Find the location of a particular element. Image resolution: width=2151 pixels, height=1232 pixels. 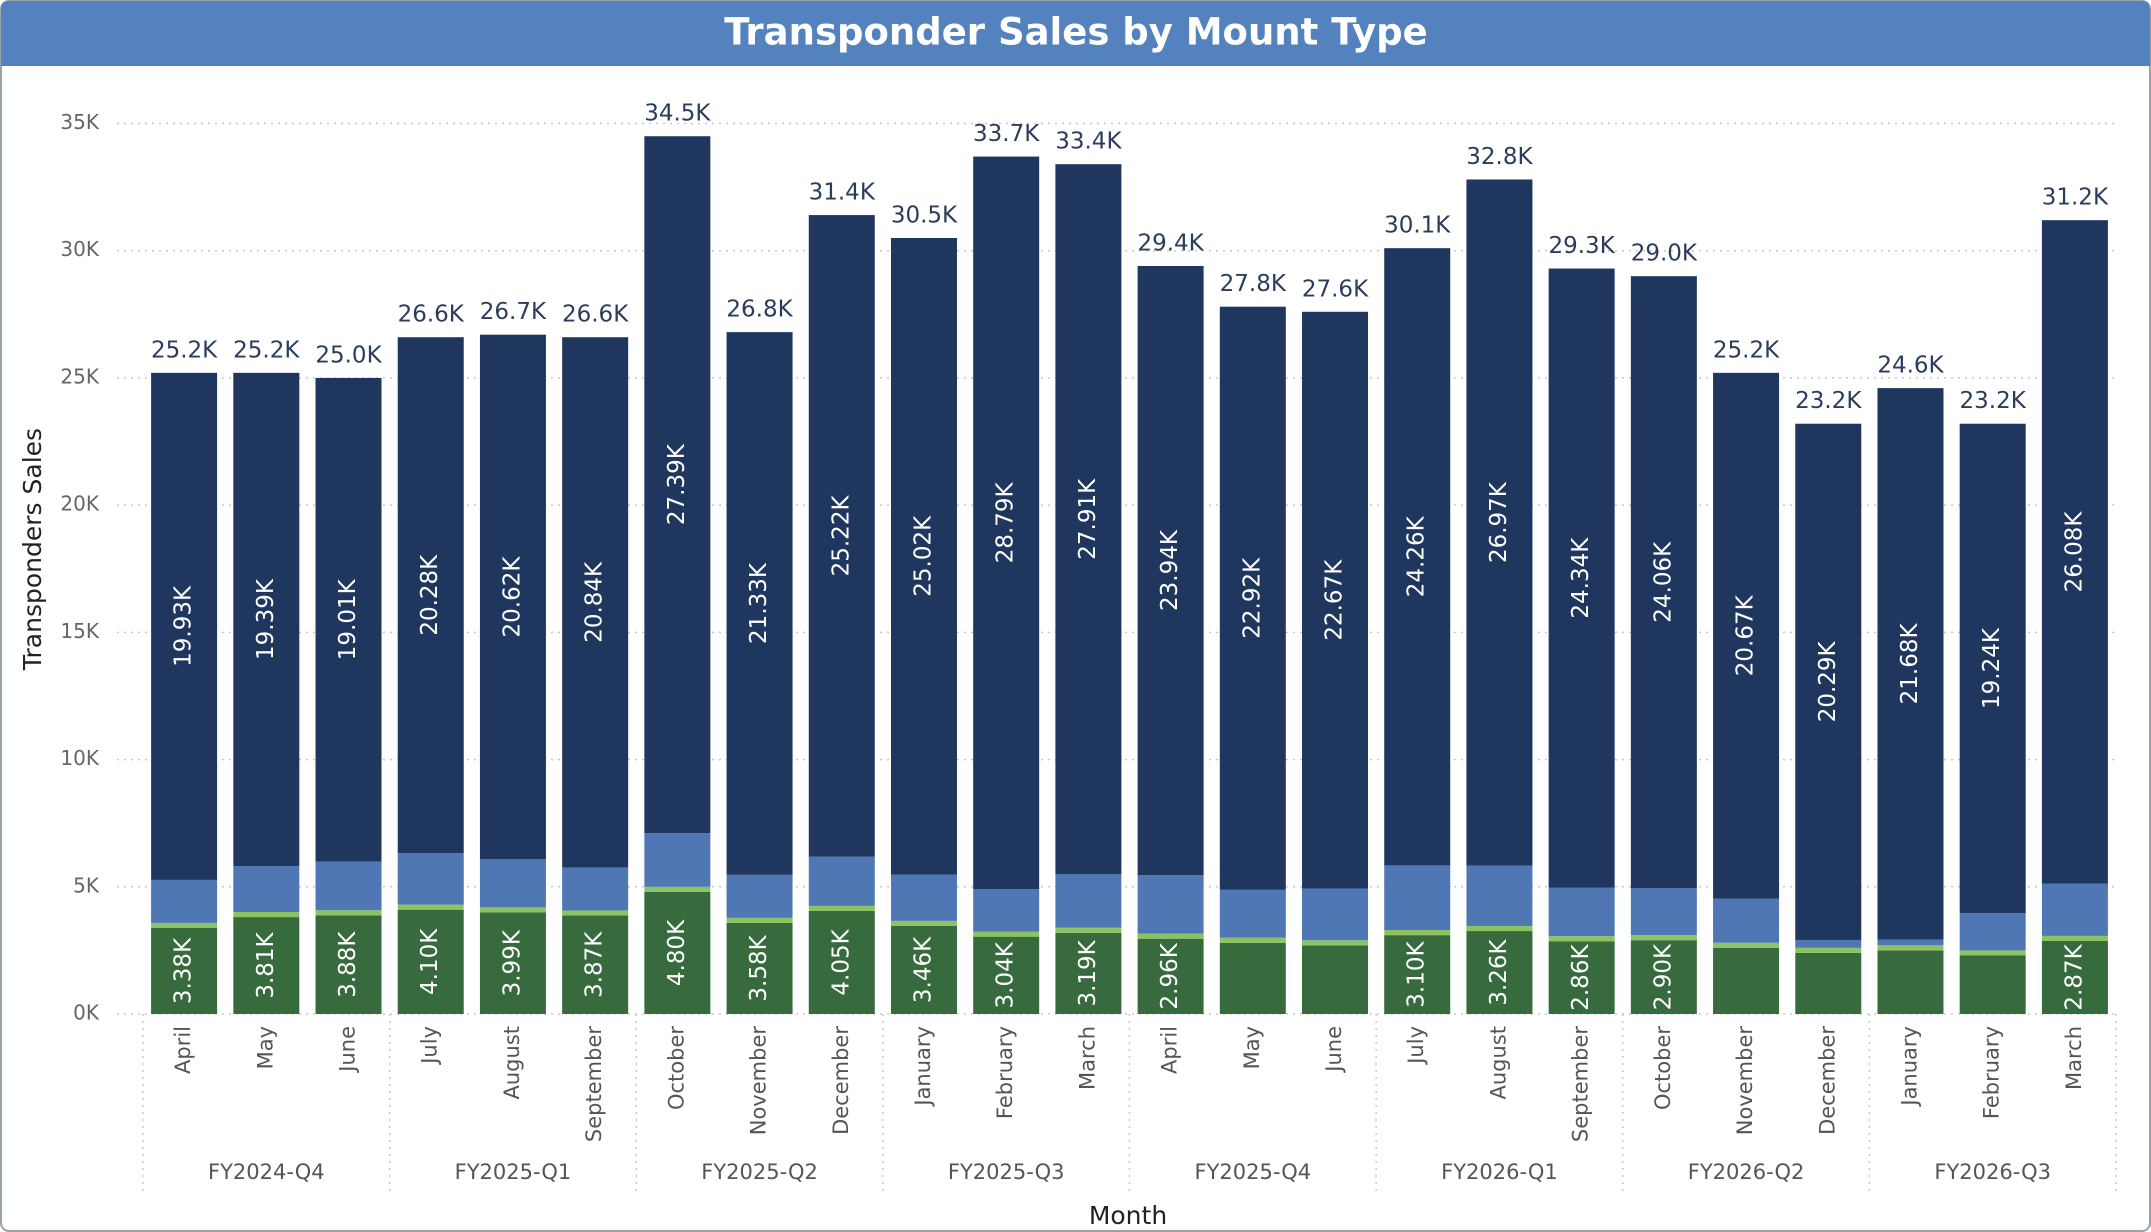

segment-label: 19.24K is located at coordinates (1992, 668).